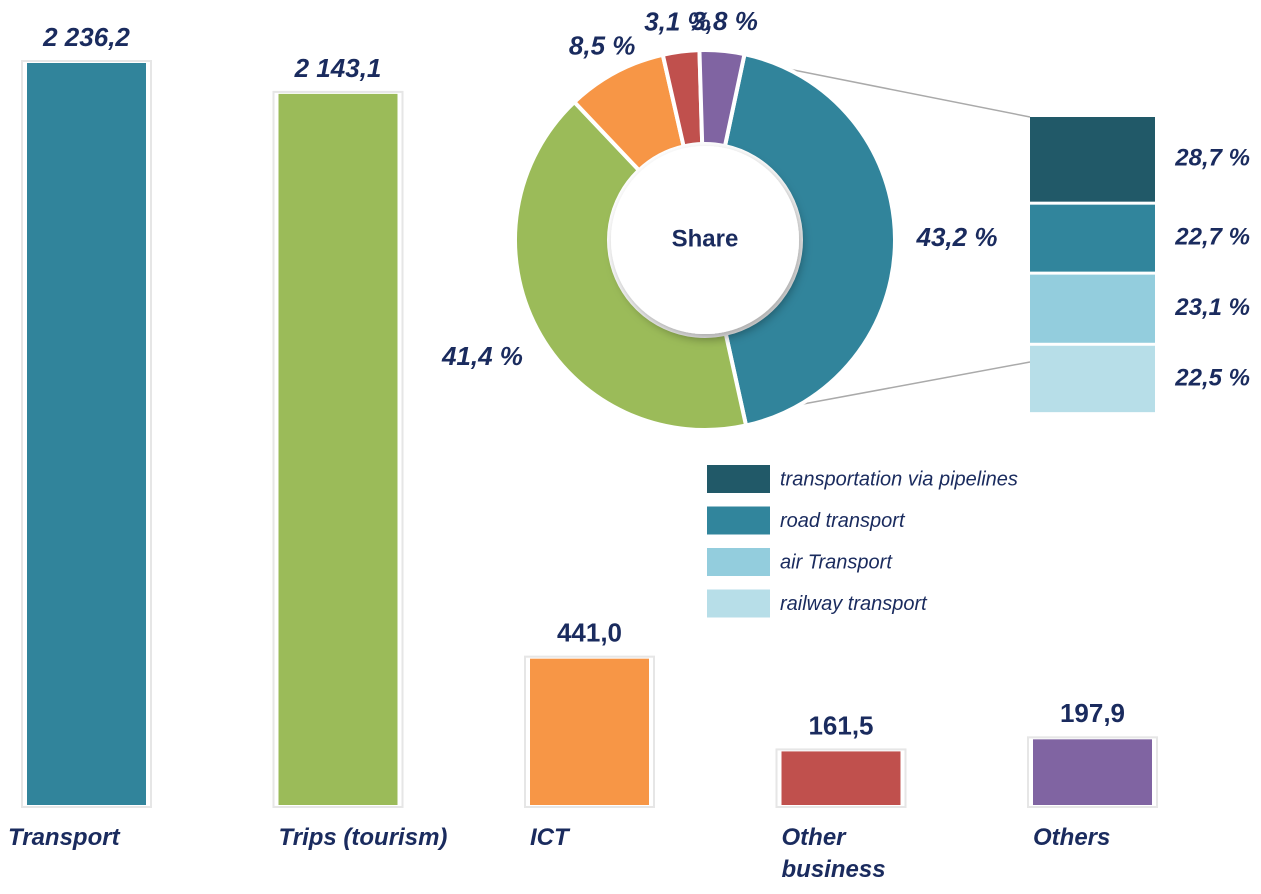  What do you see at coordinates (1092, 713) in the screenshot?
I see `value-label: 197,9` at bounding box center [1092, 713].